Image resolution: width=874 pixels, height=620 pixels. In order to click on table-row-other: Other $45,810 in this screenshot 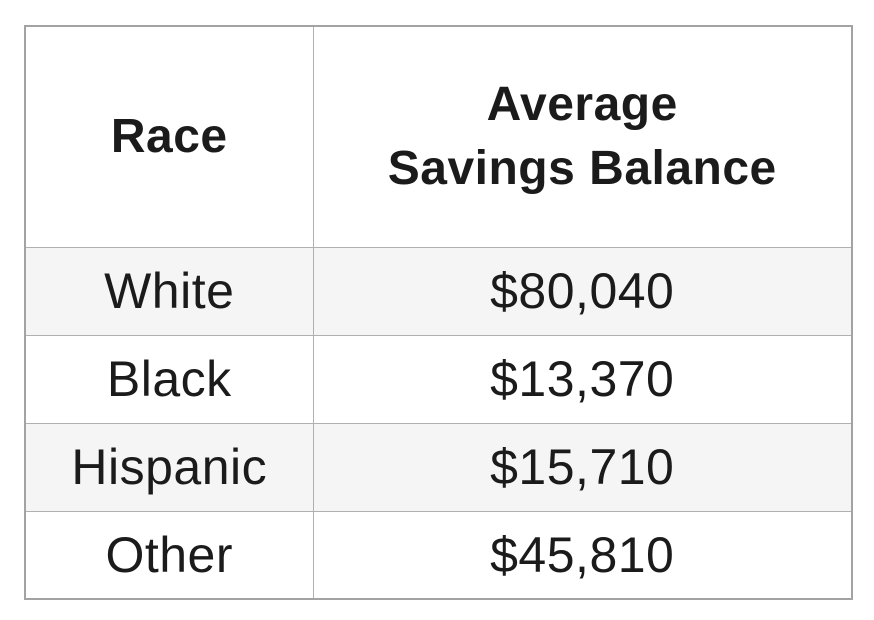, I will do `click(438, 555)`.